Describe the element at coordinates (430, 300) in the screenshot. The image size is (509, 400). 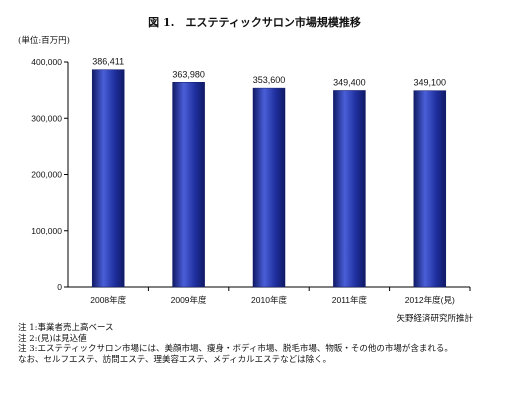
I see `x-tick-label: 2012年度(見)` at that location.